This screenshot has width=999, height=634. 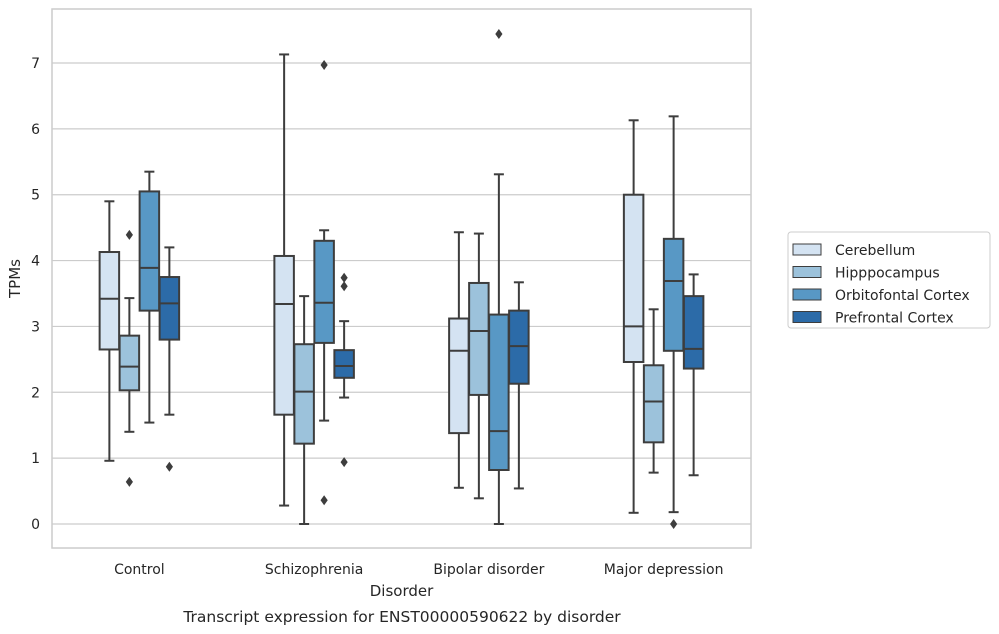 What do you see at coordinates (35, 327) in the screenshot?
I see `y-tick-label: 3` at bounding box center [35, 327].